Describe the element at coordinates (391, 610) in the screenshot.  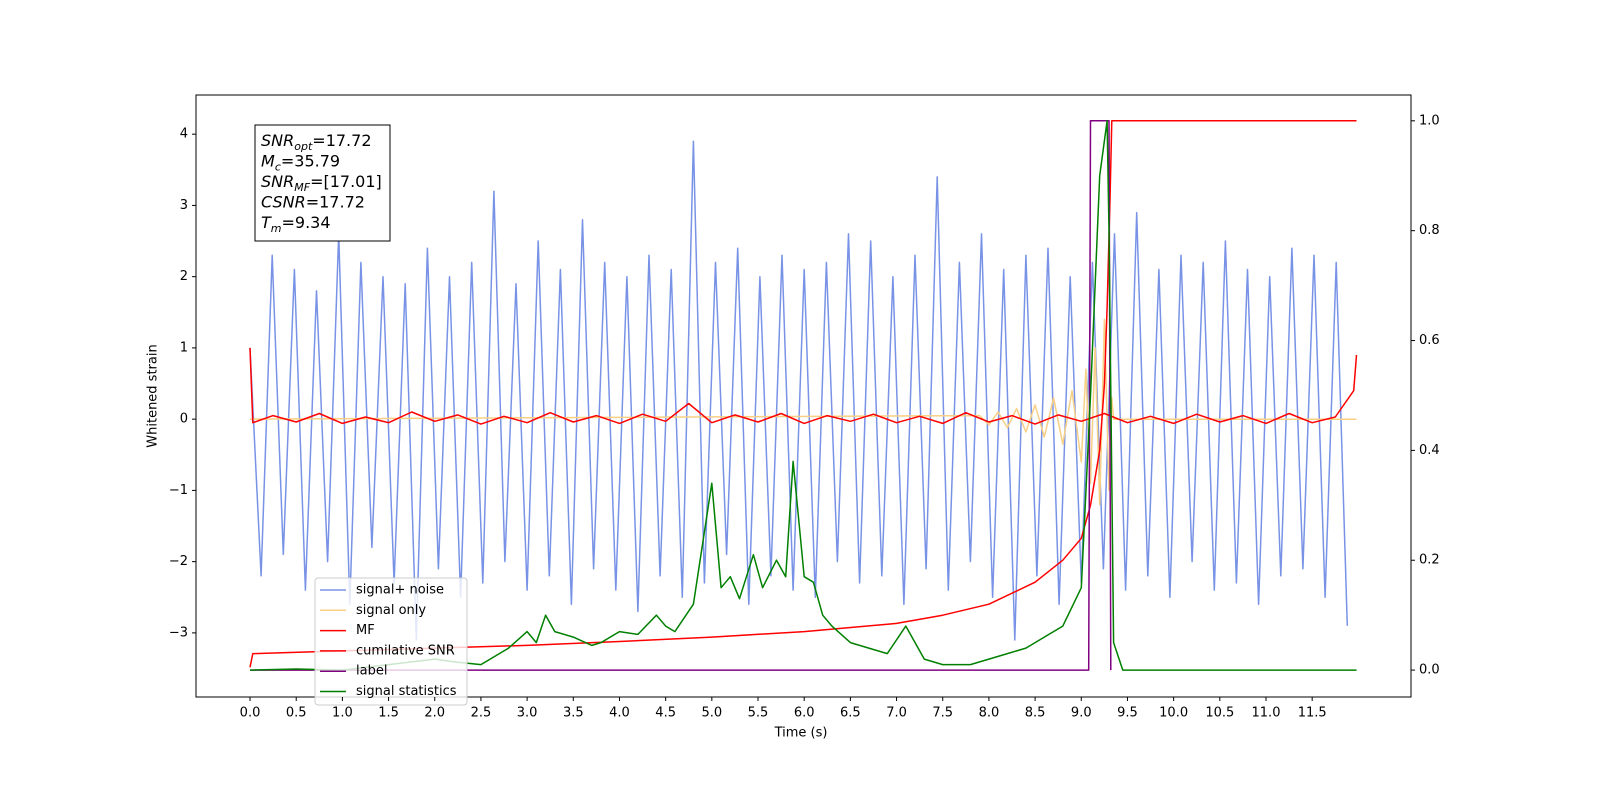
I see `legend-label: signal only` at that location.